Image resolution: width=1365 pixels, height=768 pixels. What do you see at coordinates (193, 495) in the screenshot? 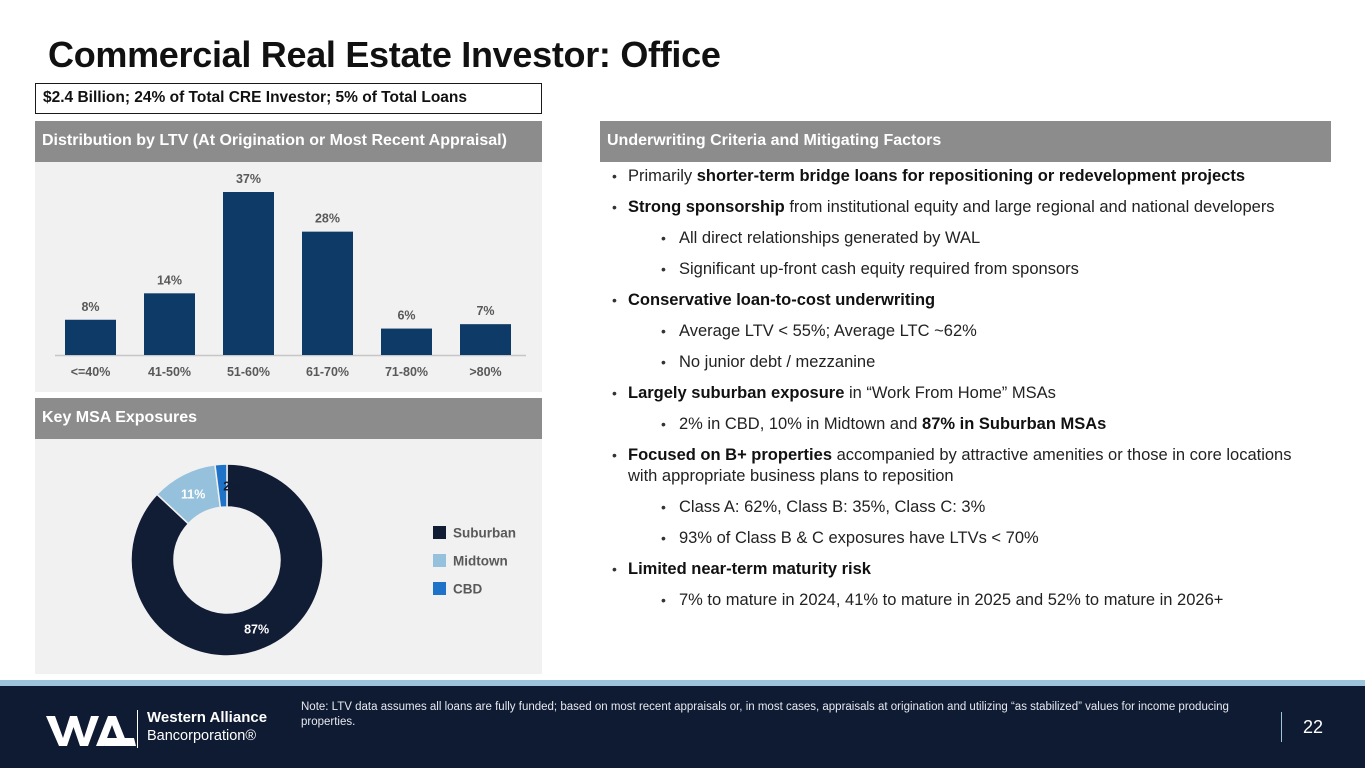
I see `msa-slice-value-label: 11%` at bounding box center [193, 495].